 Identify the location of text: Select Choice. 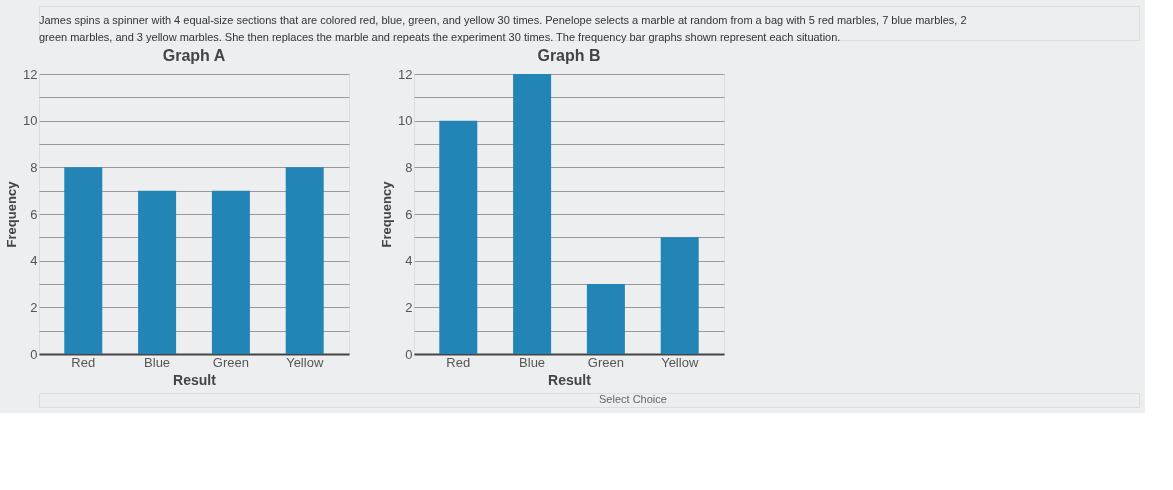
(633, 399).